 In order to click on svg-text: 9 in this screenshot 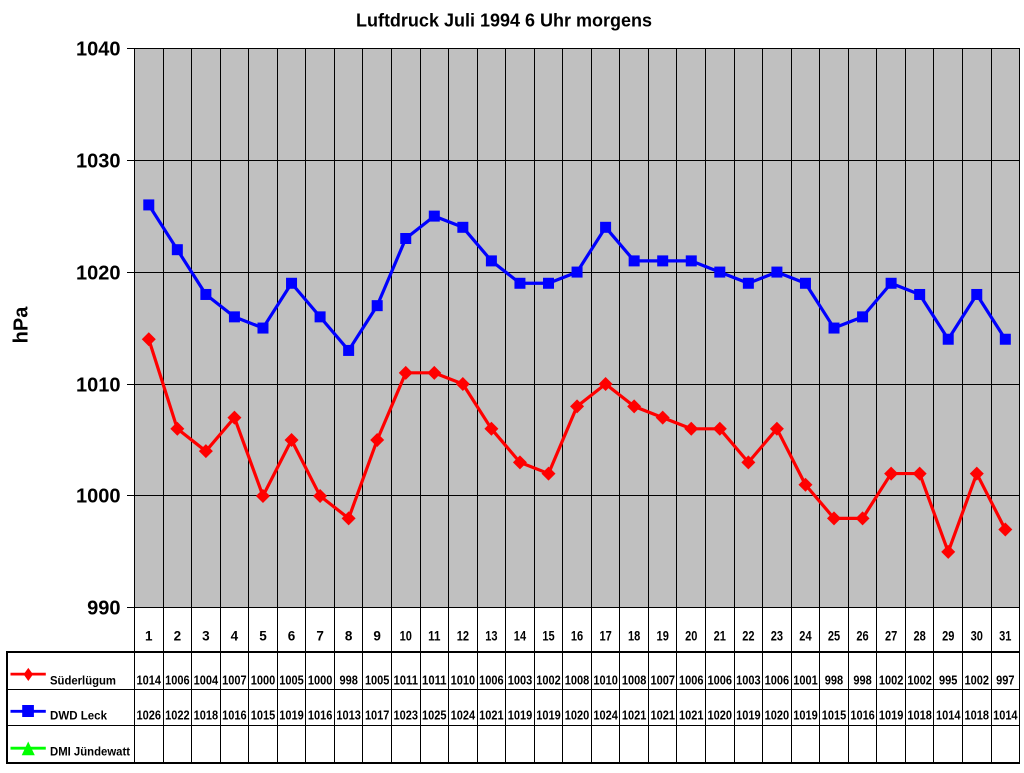, I will do `click(377, 635)`.